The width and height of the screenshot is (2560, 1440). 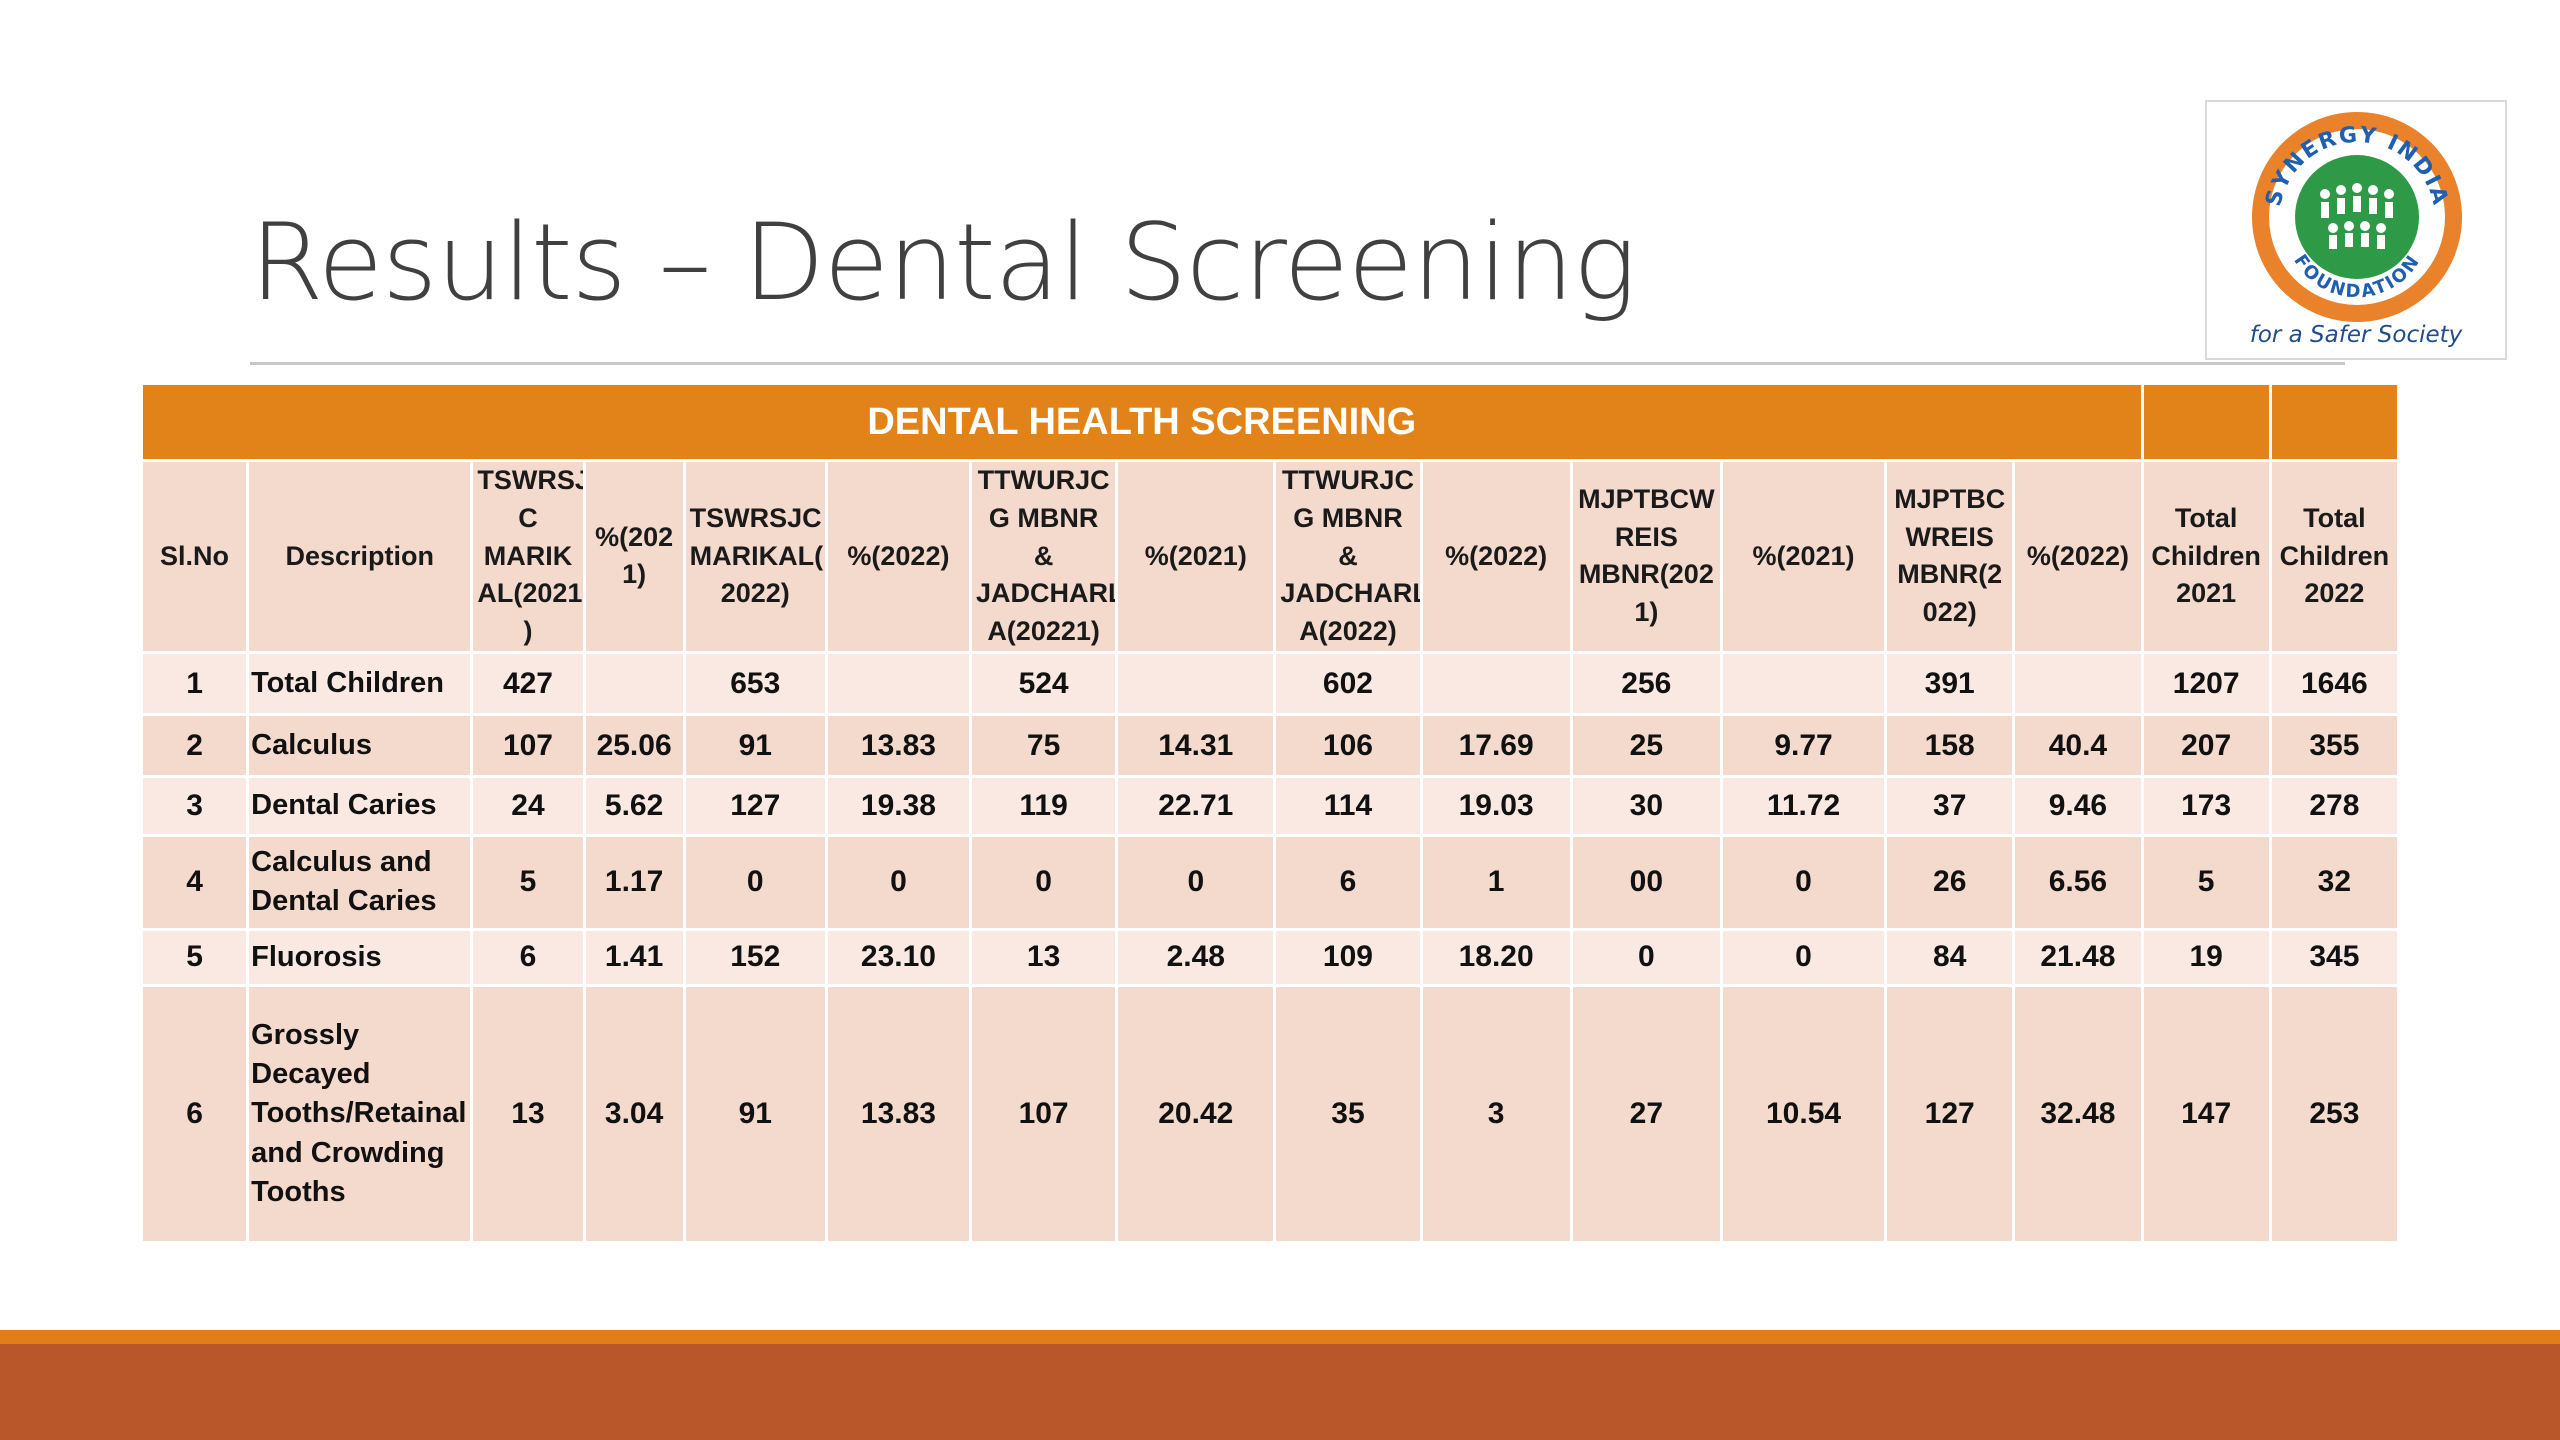 What do you see at coordinates (755, 517) in the screenshot?
I see `column-header-line: TSWRSJC` at bounding box center [755, 517].